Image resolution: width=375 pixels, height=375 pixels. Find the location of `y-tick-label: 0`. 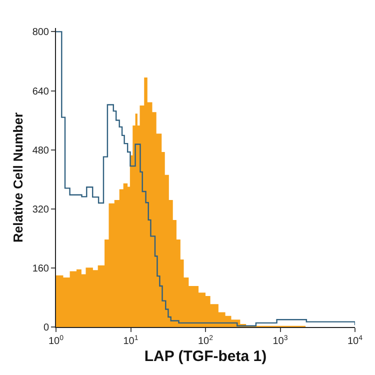

y-tick-label: 0 is located at coordinates (46, 328).